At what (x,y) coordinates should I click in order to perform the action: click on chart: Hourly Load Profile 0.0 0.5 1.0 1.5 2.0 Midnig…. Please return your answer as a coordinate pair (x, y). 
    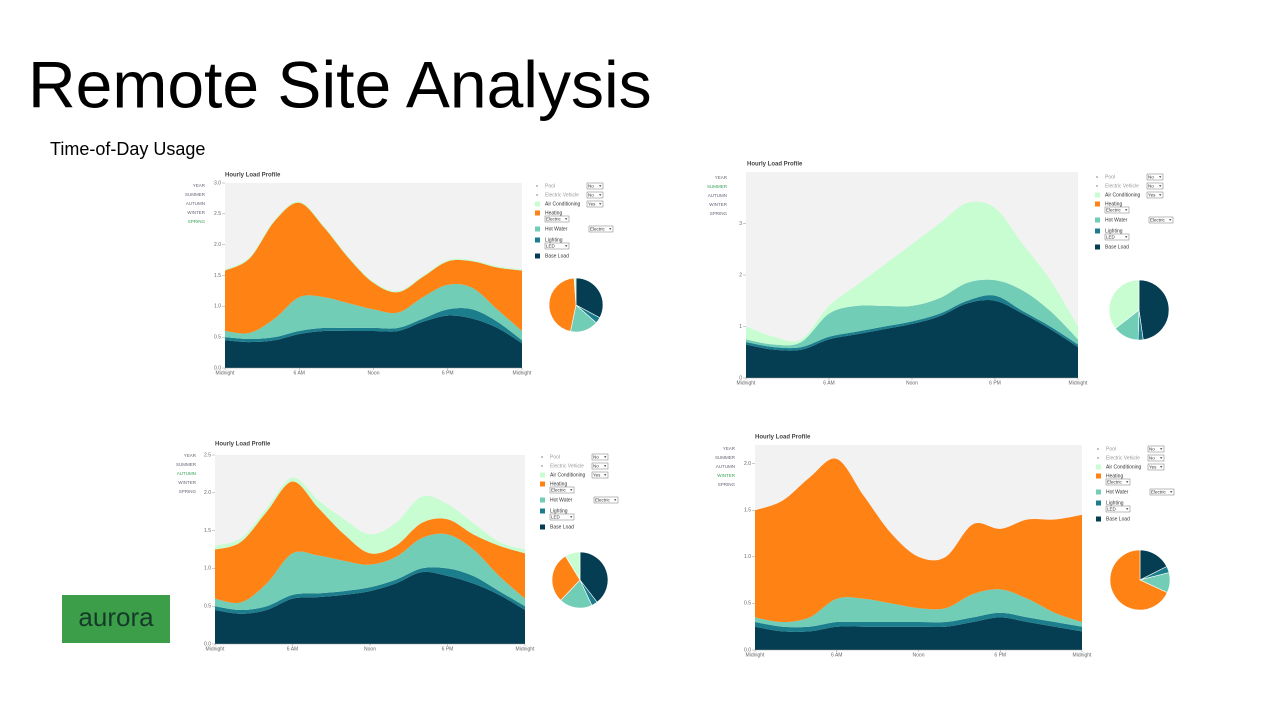
    Looking at the image, I should click on (945, 546).